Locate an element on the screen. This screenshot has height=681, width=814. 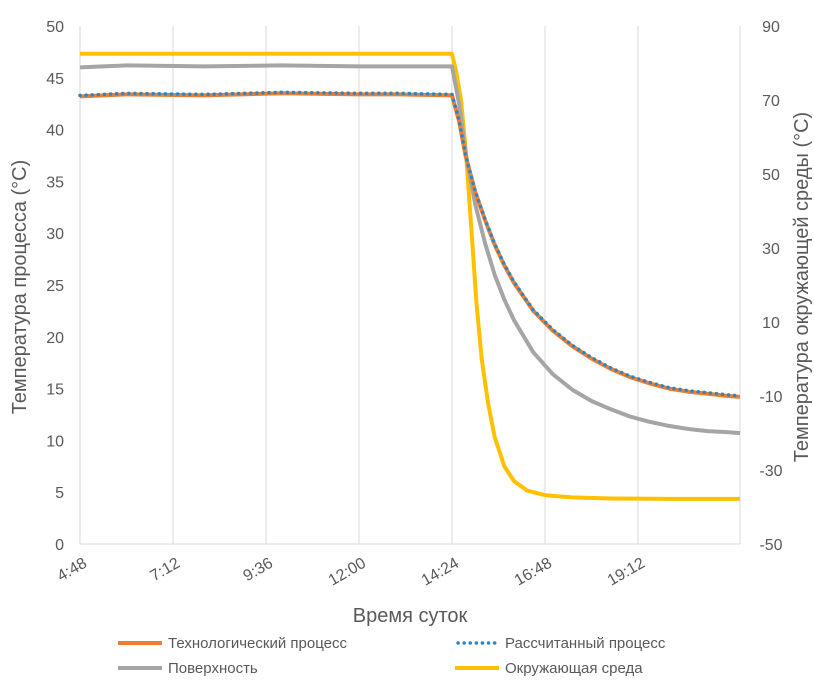
y-tick-label: 5 is located at coordinates (59, 493).